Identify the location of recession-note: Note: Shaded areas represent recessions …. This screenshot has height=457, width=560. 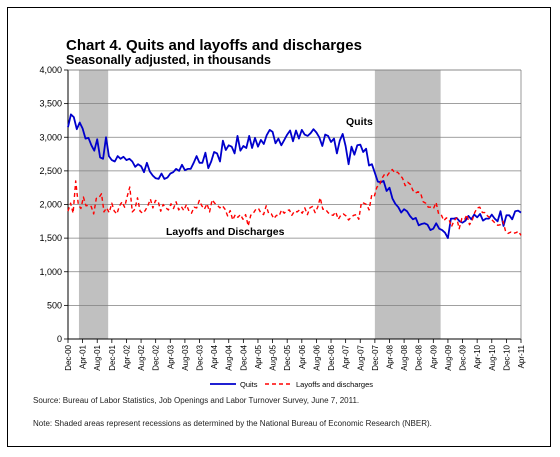
(232, 423).